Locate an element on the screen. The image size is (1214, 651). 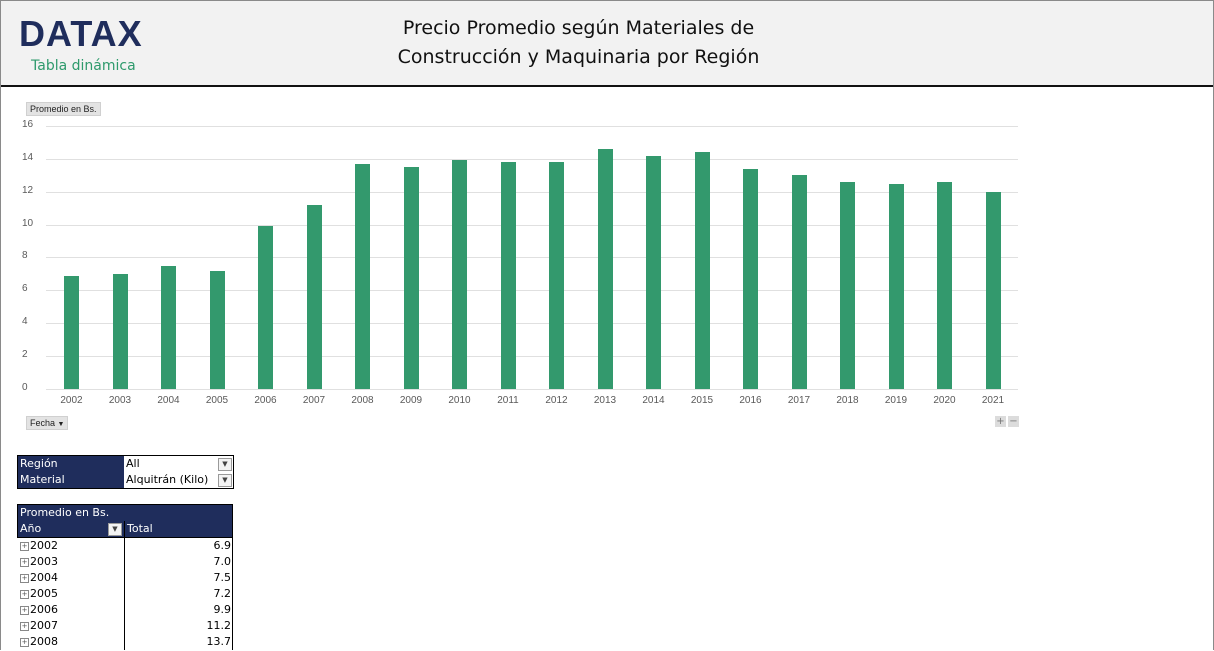
year-cell: +2002 is located at coordinates (71, 546).